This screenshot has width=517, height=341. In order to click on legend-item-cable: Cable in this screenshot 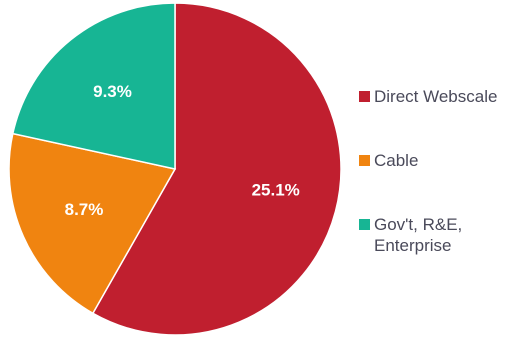, I will do `click(388, 160)`.